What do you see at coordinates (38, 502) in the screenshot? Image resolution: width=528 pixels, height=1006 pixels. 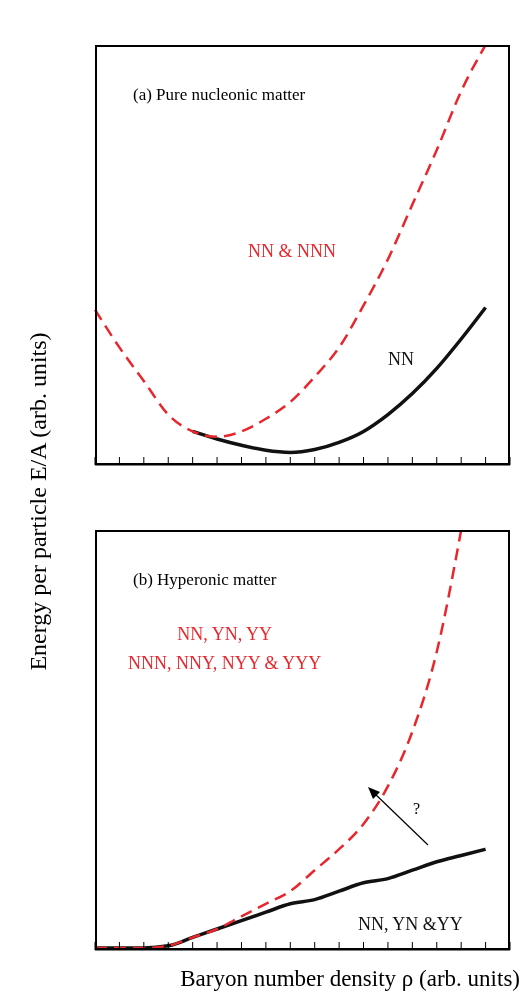 I see `y-axis-title: Energy per particle E/A (arb. units)` at bounding box center [38, 502].